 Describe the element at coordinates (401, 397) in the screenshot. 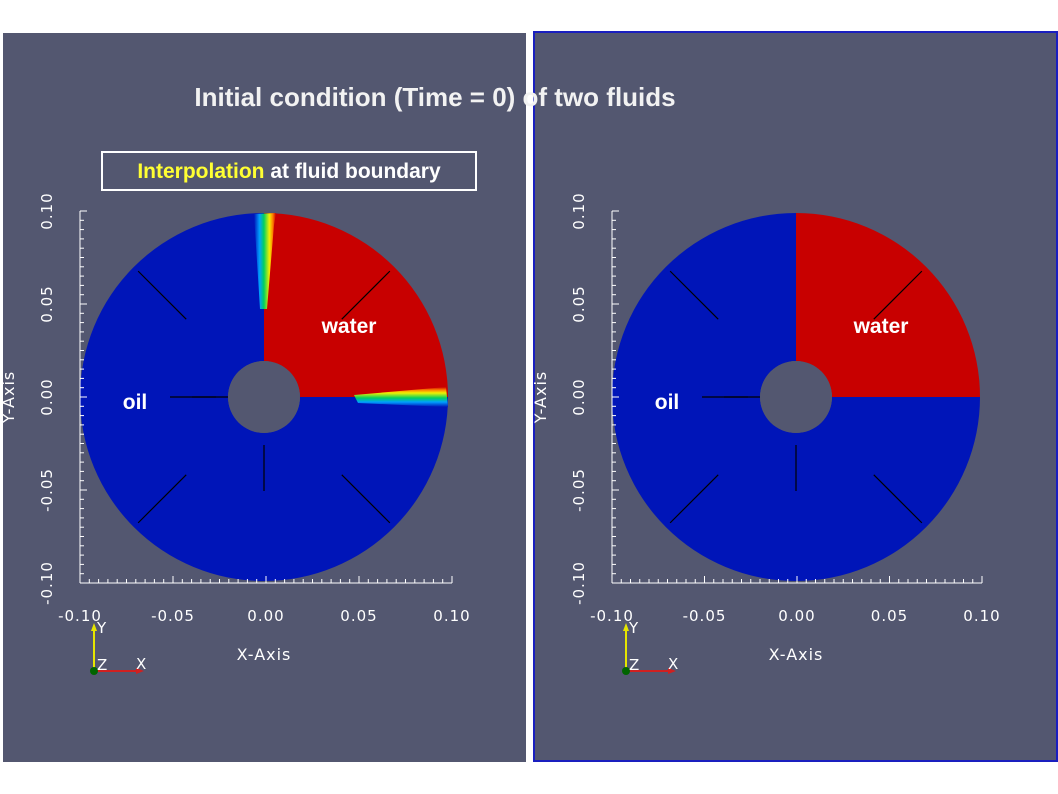

I see `interp-band-right` at that location.